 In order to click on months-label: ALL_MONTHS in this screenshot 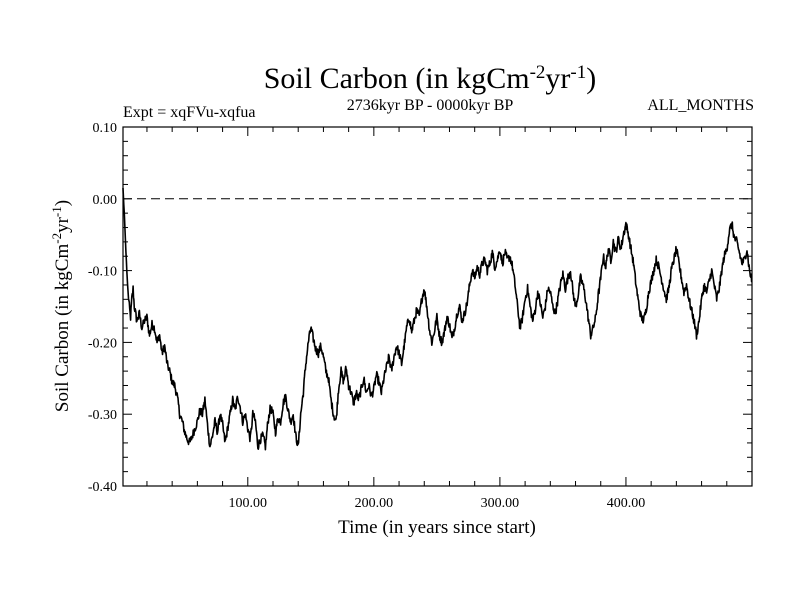, I will do `click(700, 105)`.